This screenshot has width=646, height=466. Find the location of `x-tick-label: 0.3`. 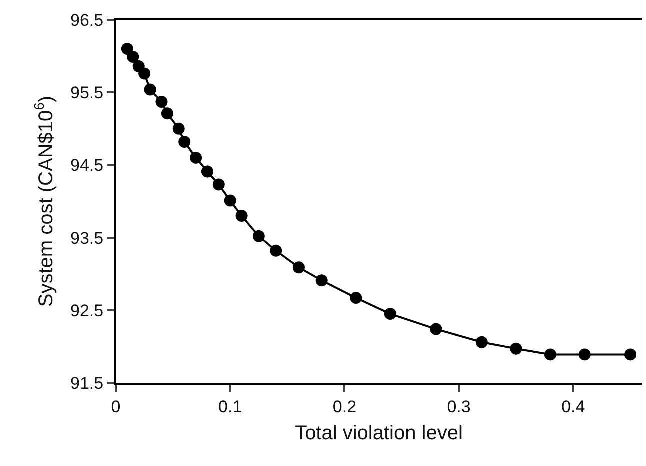

x-tick-label: 0.3 is located at coordinates (459, 406).